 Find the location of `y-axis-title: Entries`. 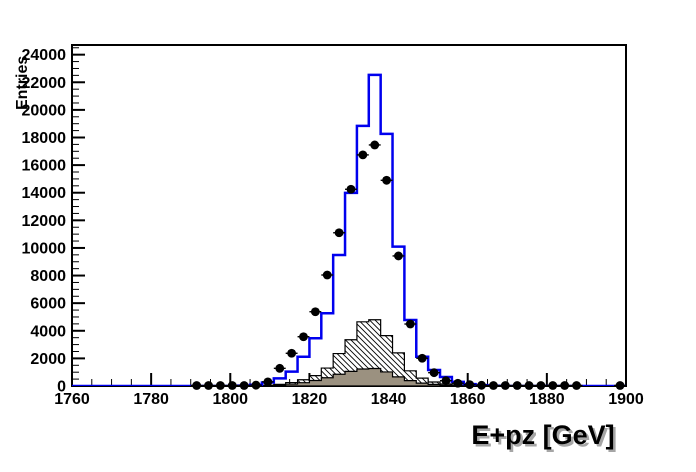

y-axis-title: Entries is located at coordinates (22, 83).